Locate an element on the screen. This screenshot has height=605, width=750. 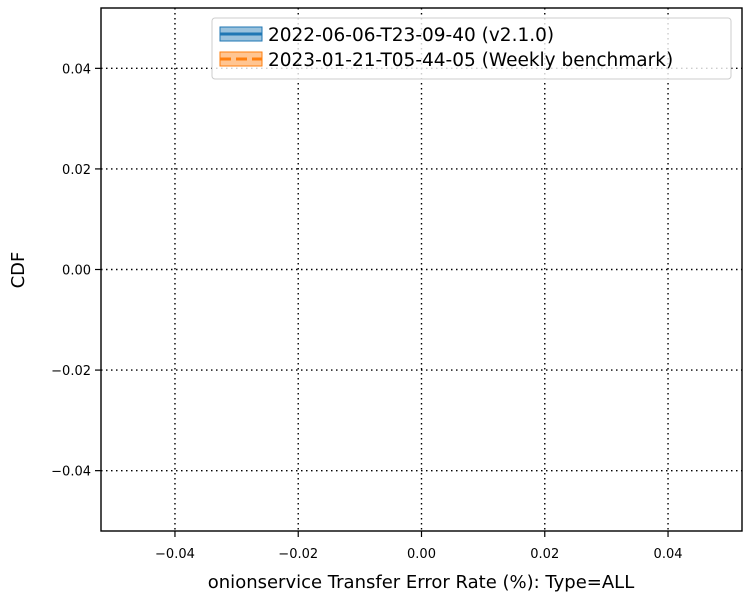
legend-label: 2023-01-21-T05-44-05 (Weekly benchmark) is located at coordinates (470, 60).